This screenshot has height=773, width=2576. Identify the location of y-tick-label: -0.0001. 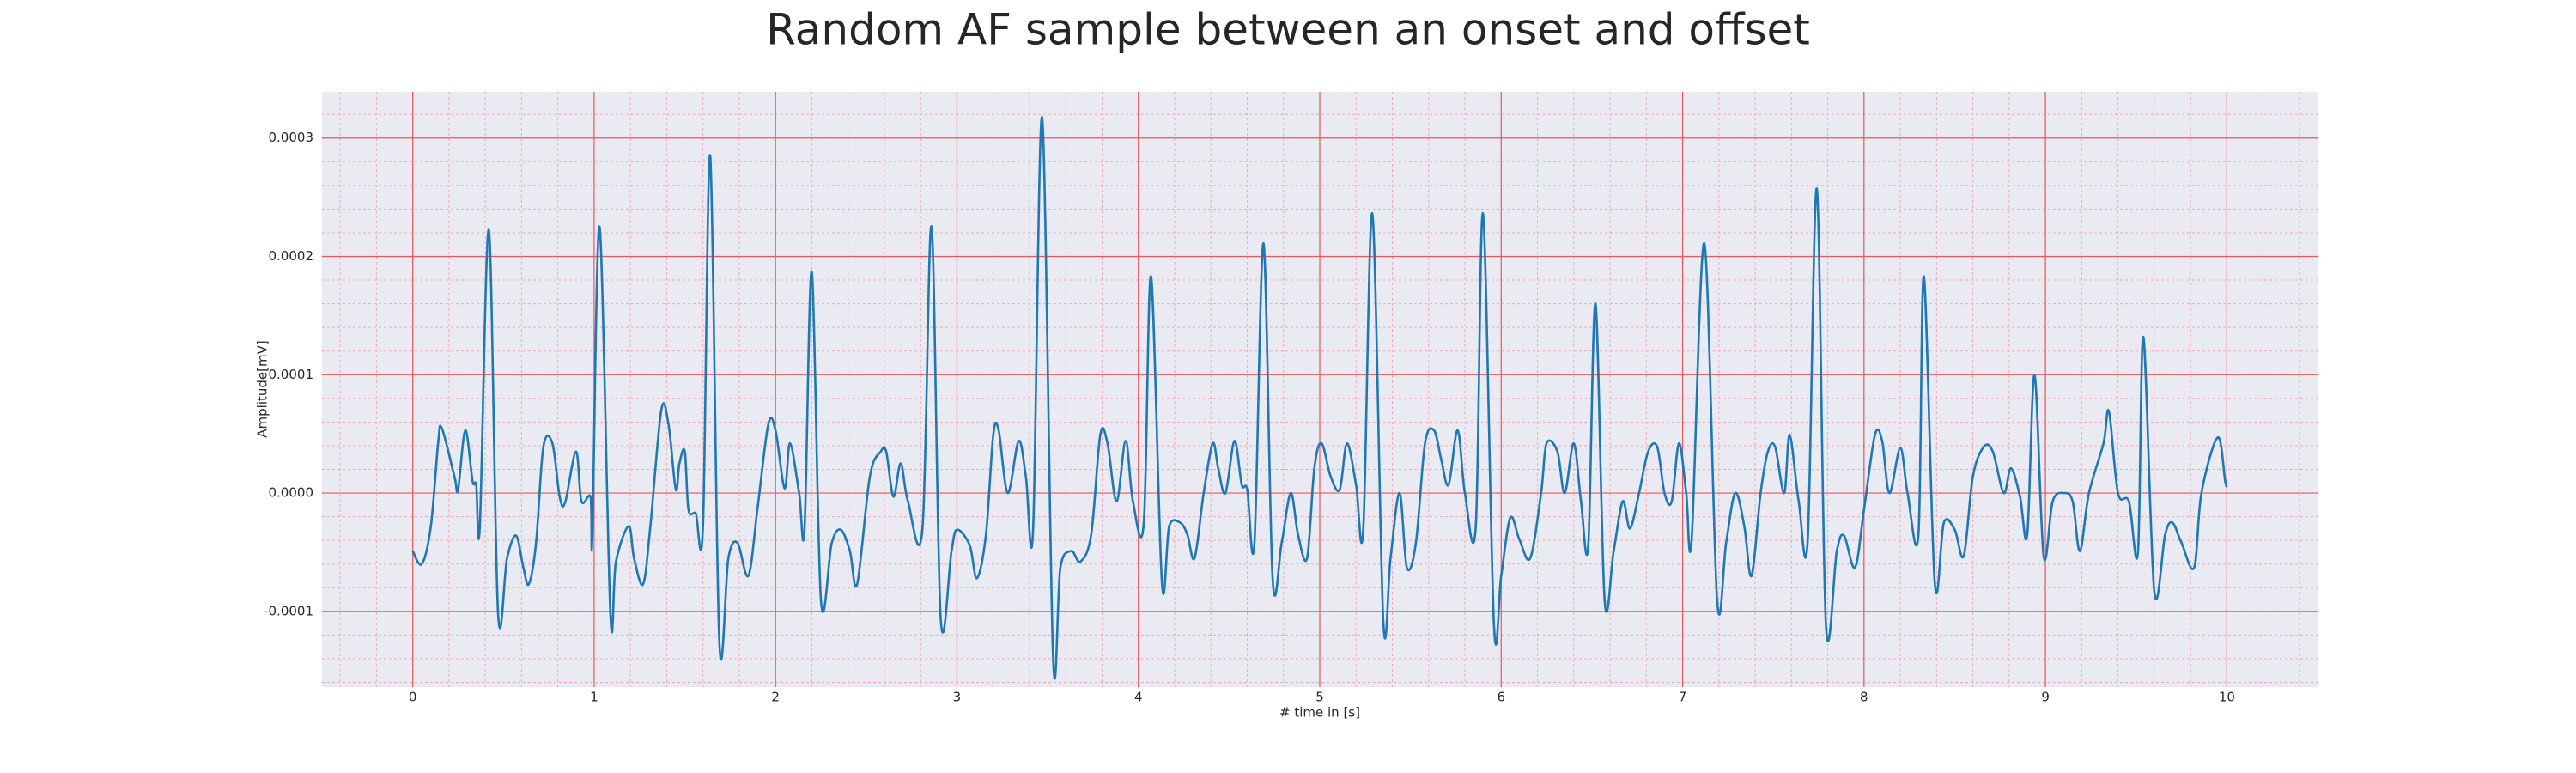
(289, 610).